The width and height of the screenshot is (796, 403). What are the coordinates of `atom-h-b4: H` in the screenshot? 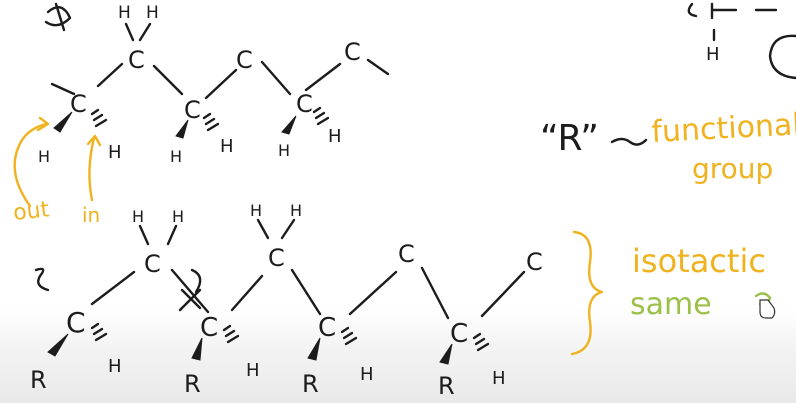 It's located at (296, 210).